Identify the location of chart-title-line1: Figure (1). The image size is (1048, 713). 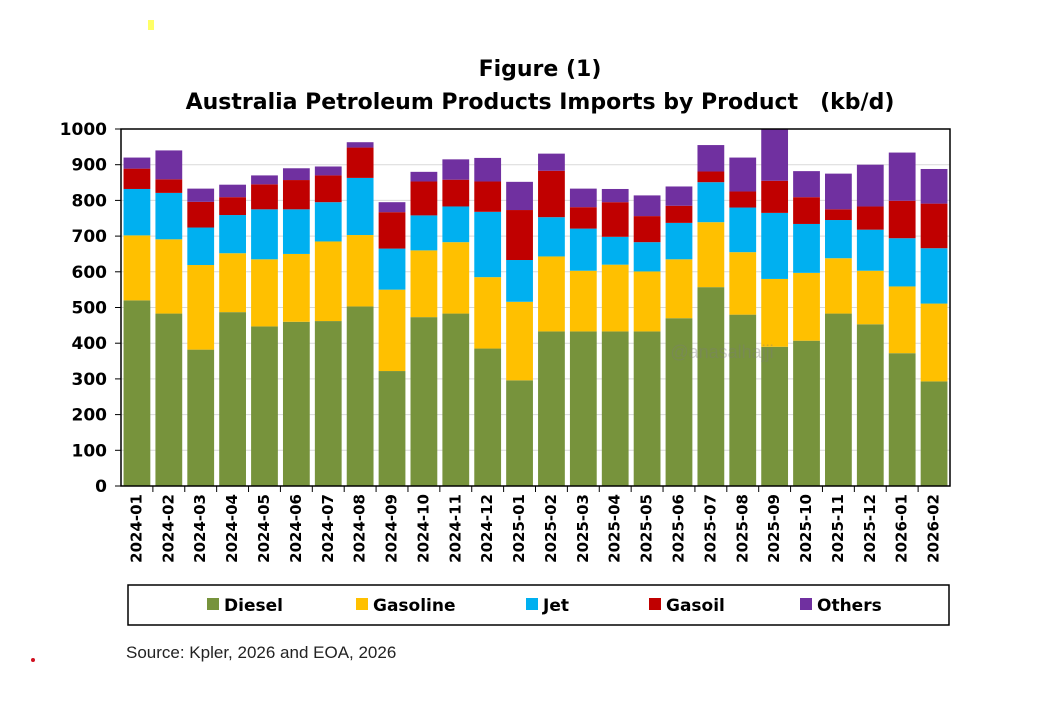
(540, 69).